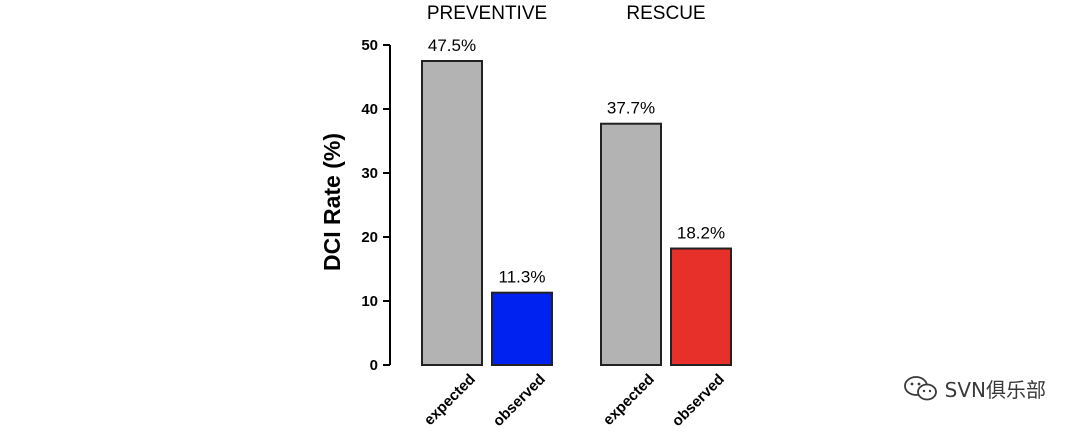 Image resolution: width=1080 pixels, height=436 pixels. Describe the element at coordinates (369, 109) in the screenshot. I see `y-tick-label: 40` at that location.